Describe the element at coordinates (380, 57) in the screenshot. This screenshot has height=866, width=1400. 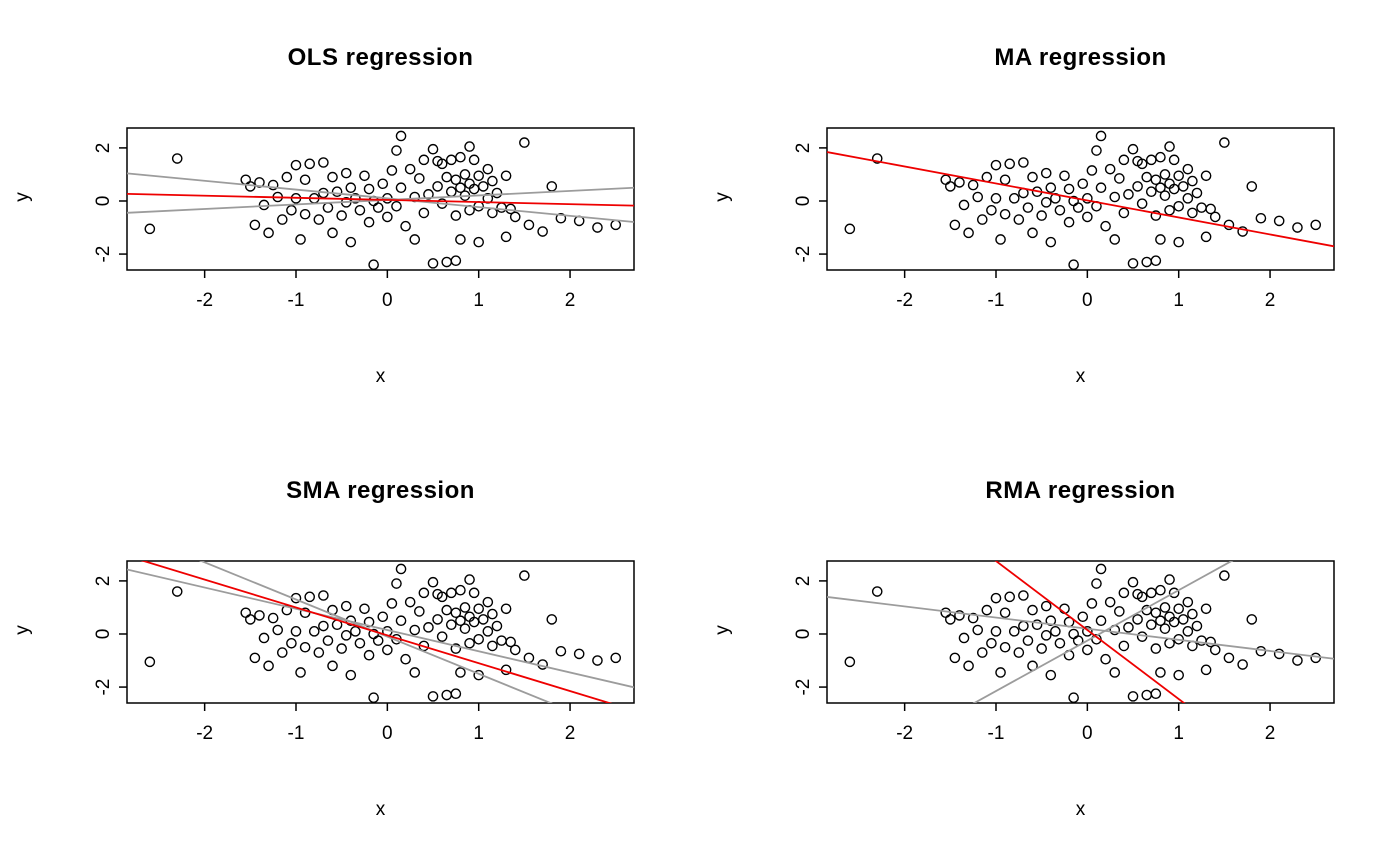
I see `panel-title-ols: OLS regression` at that location.